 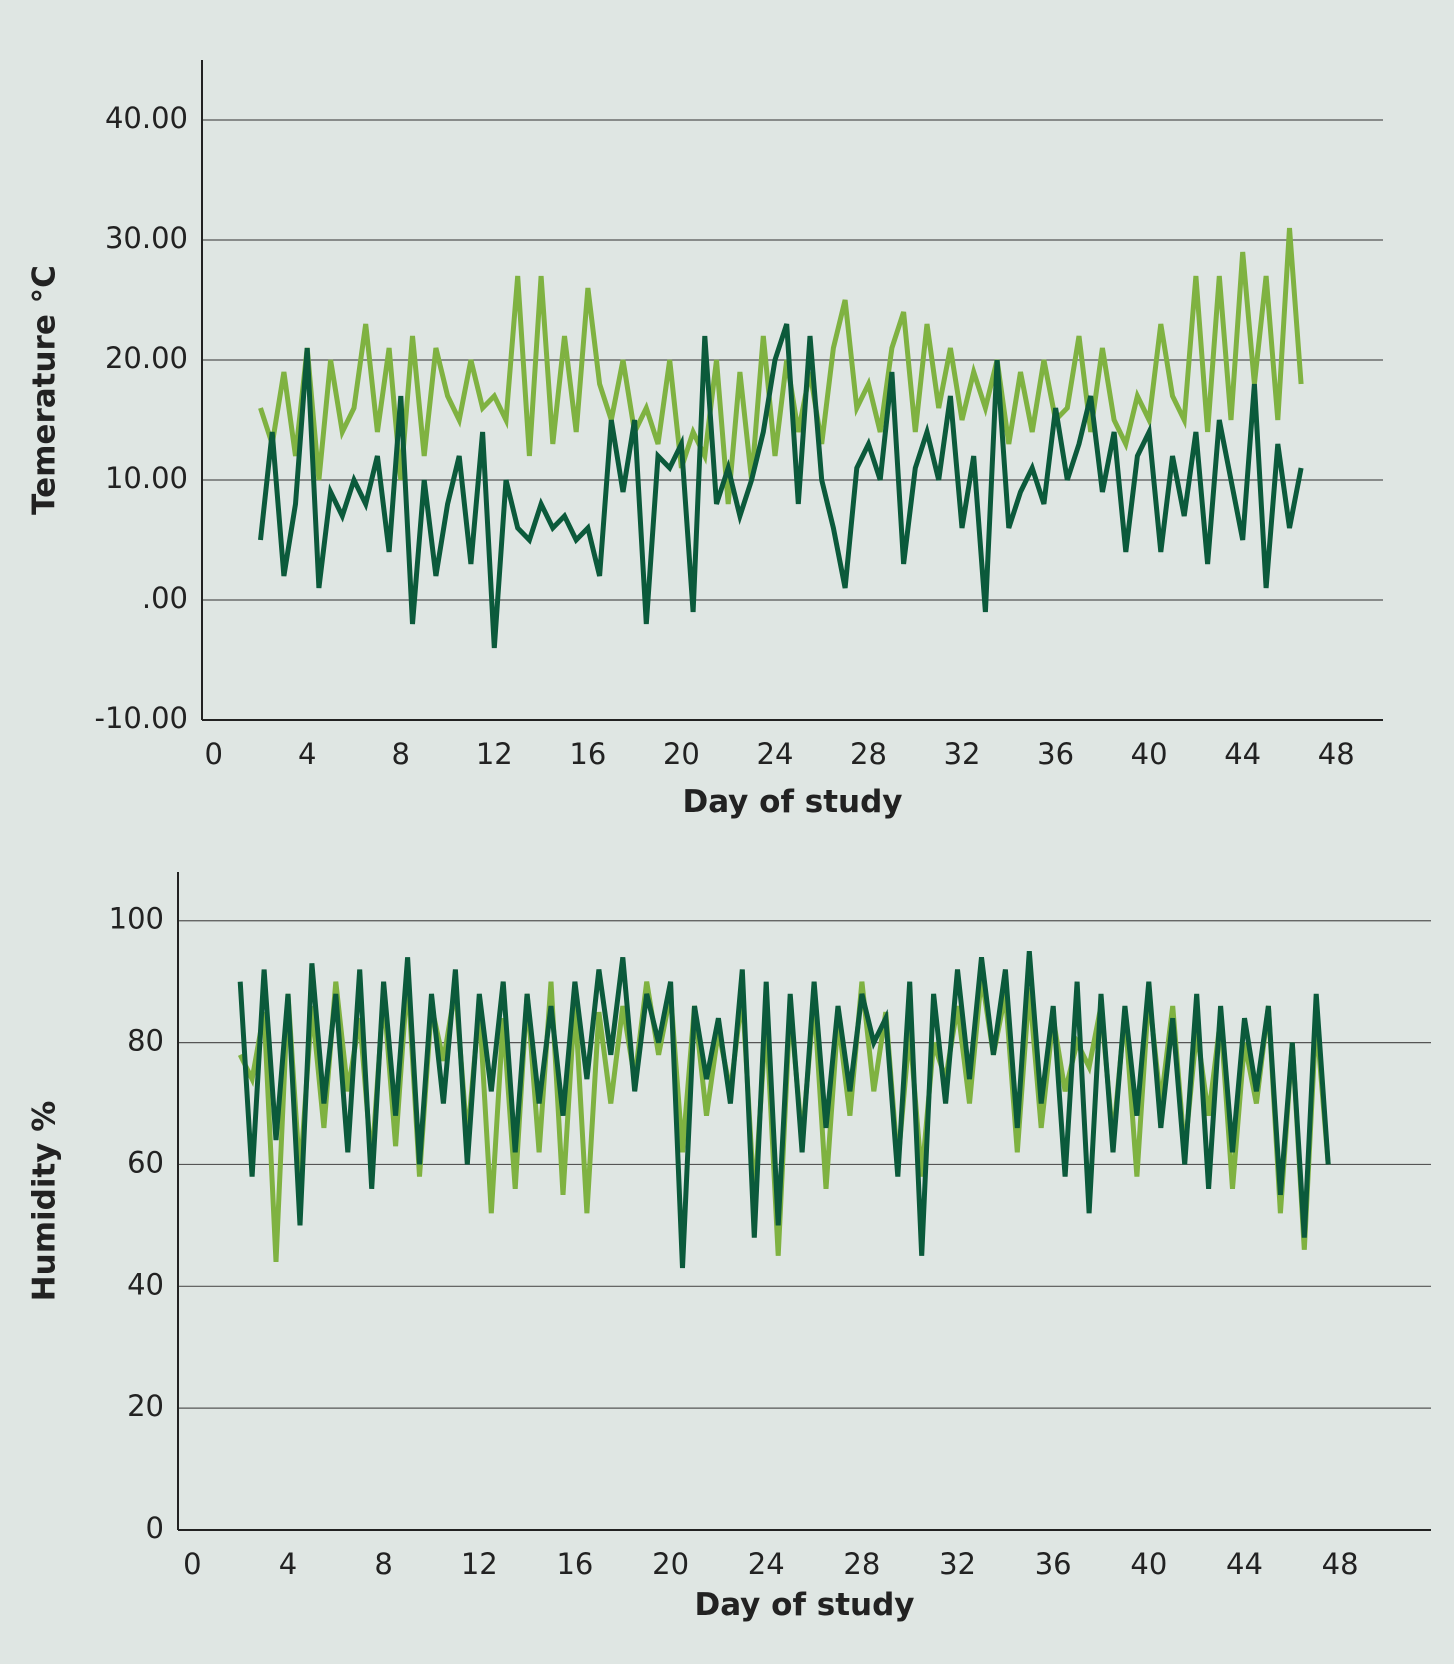 I want to click on y-tick-label: 30.00, so click(x=146, y=238).